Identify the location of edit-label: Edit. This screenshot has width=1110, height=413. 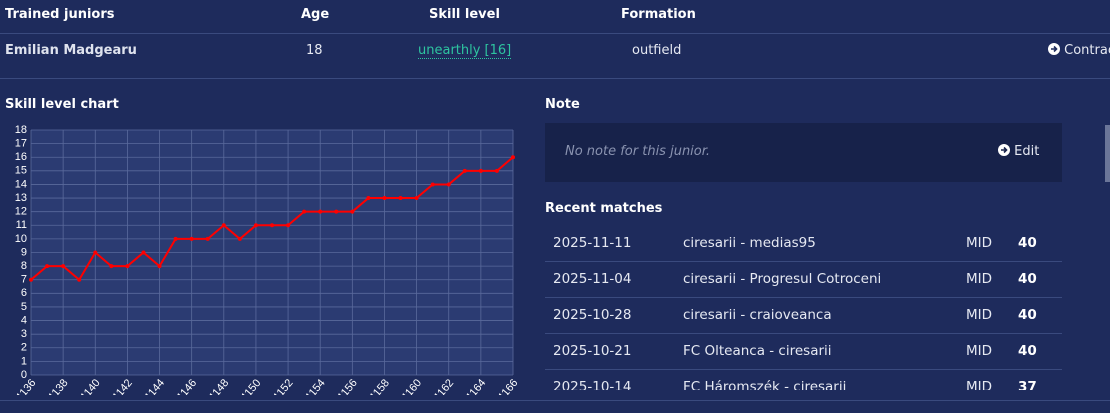
(1027, 151).